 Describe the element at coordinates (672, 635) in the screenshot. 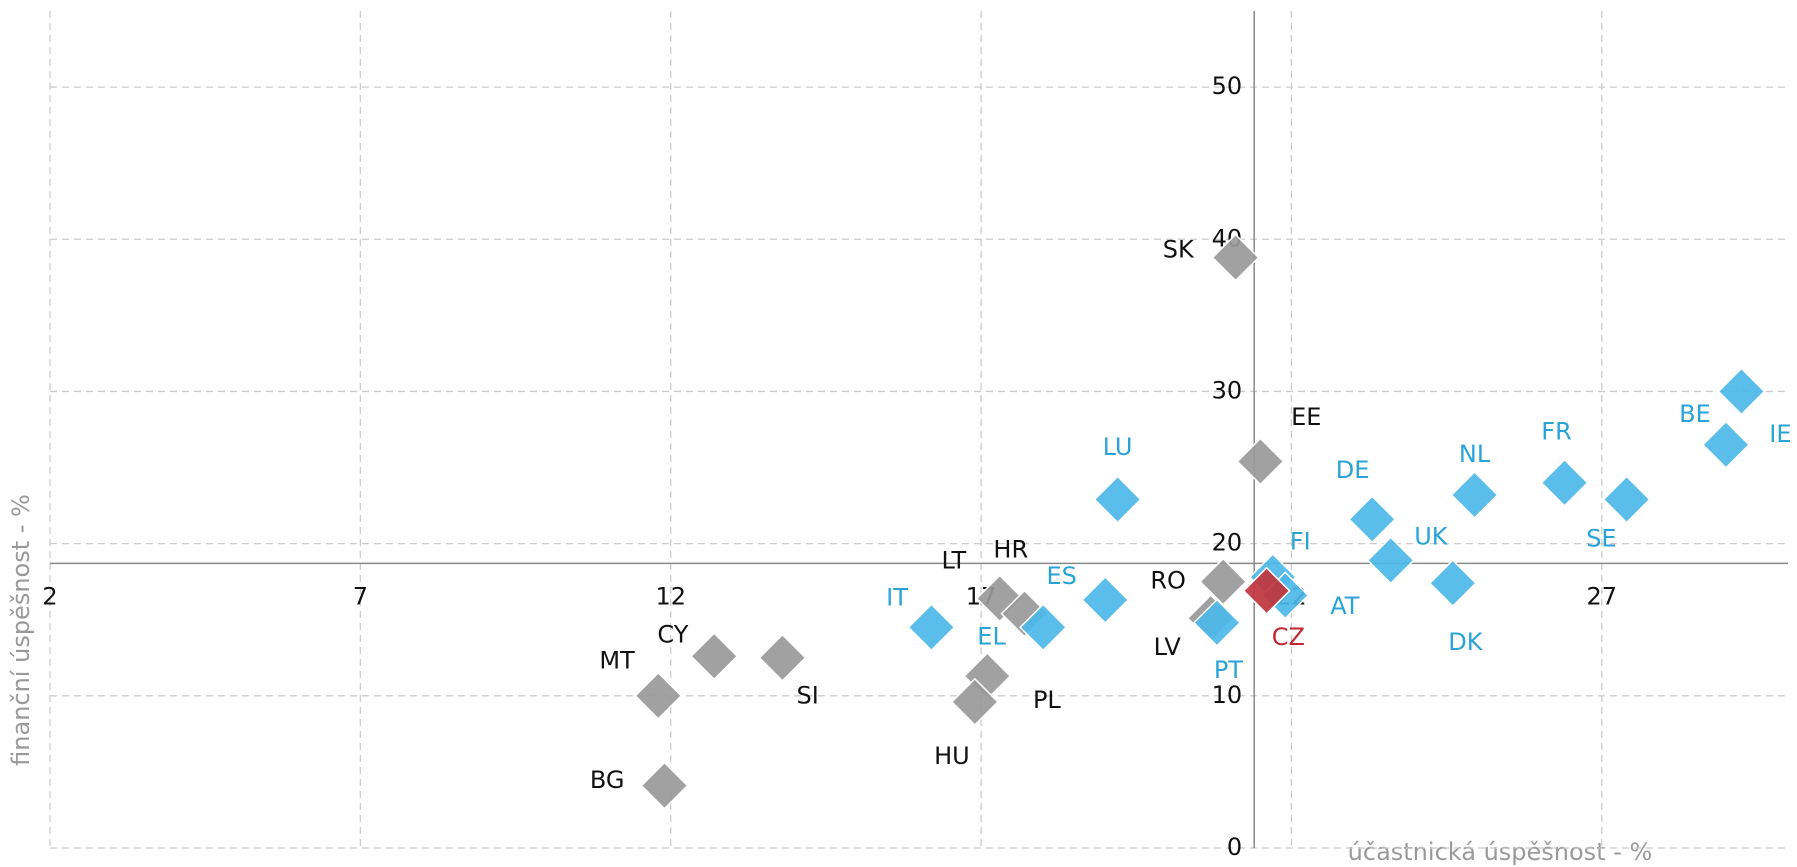

I see `point-label: CY` at that location.